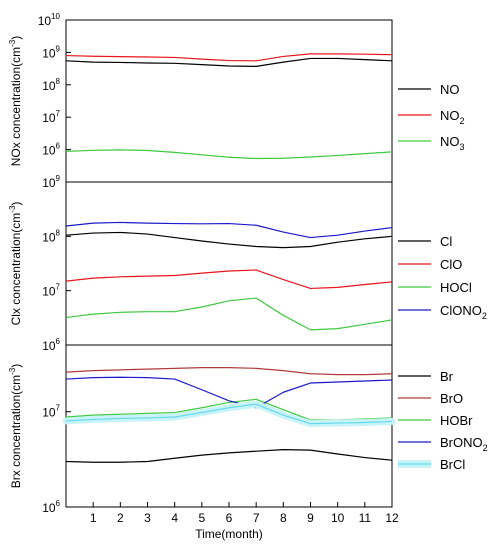 Image resolution: width=504 pixels, height=550 pixels. I want to click on legend-BrONO2-label: BrONO2, so click(464, 444).